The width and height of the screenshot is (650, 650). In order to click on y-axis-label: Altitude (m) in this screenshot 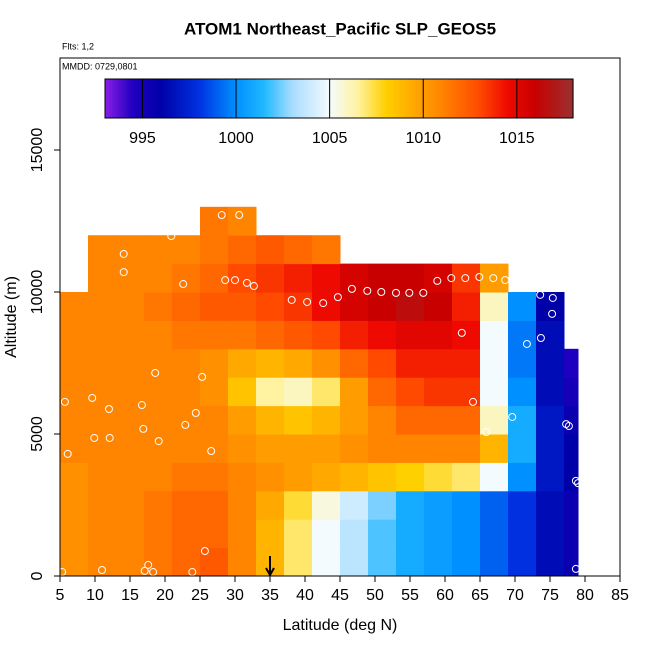, I will do `click(11, 317)`.